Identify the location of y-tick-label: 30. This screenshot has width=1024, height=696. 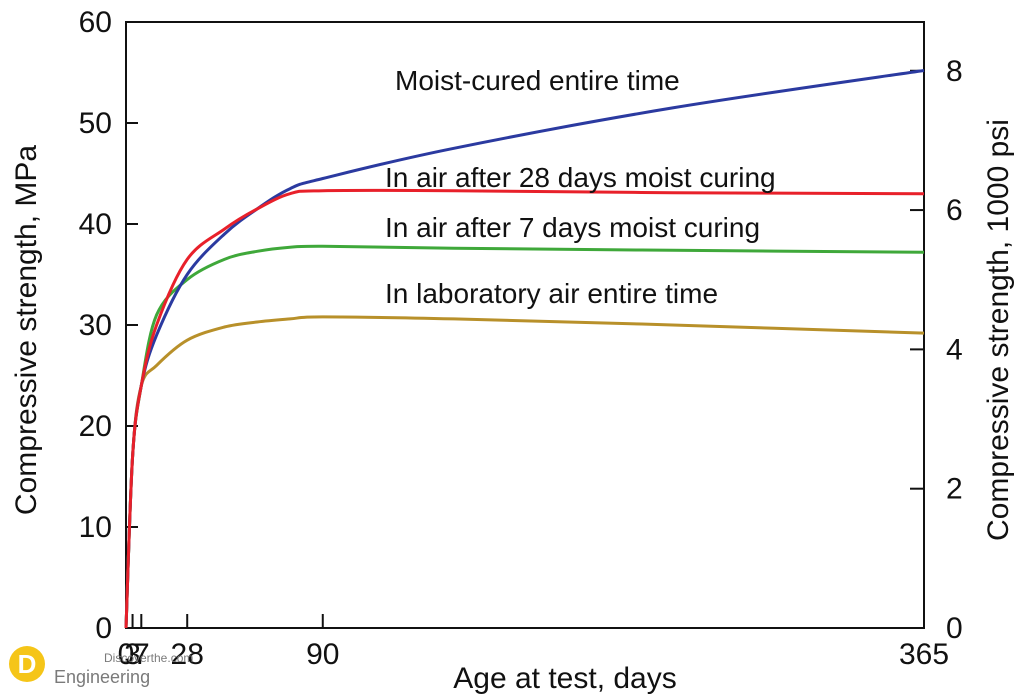
(95, 325).